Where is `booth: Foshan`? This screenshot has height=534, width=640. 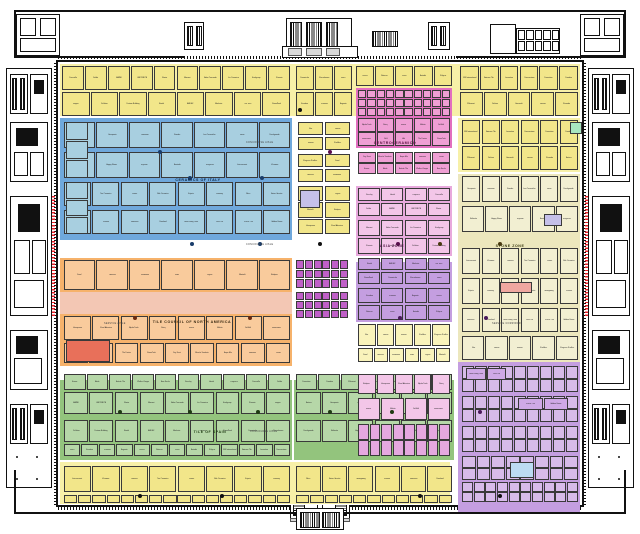
booth: Foshan is located at coordinates (568, 291).